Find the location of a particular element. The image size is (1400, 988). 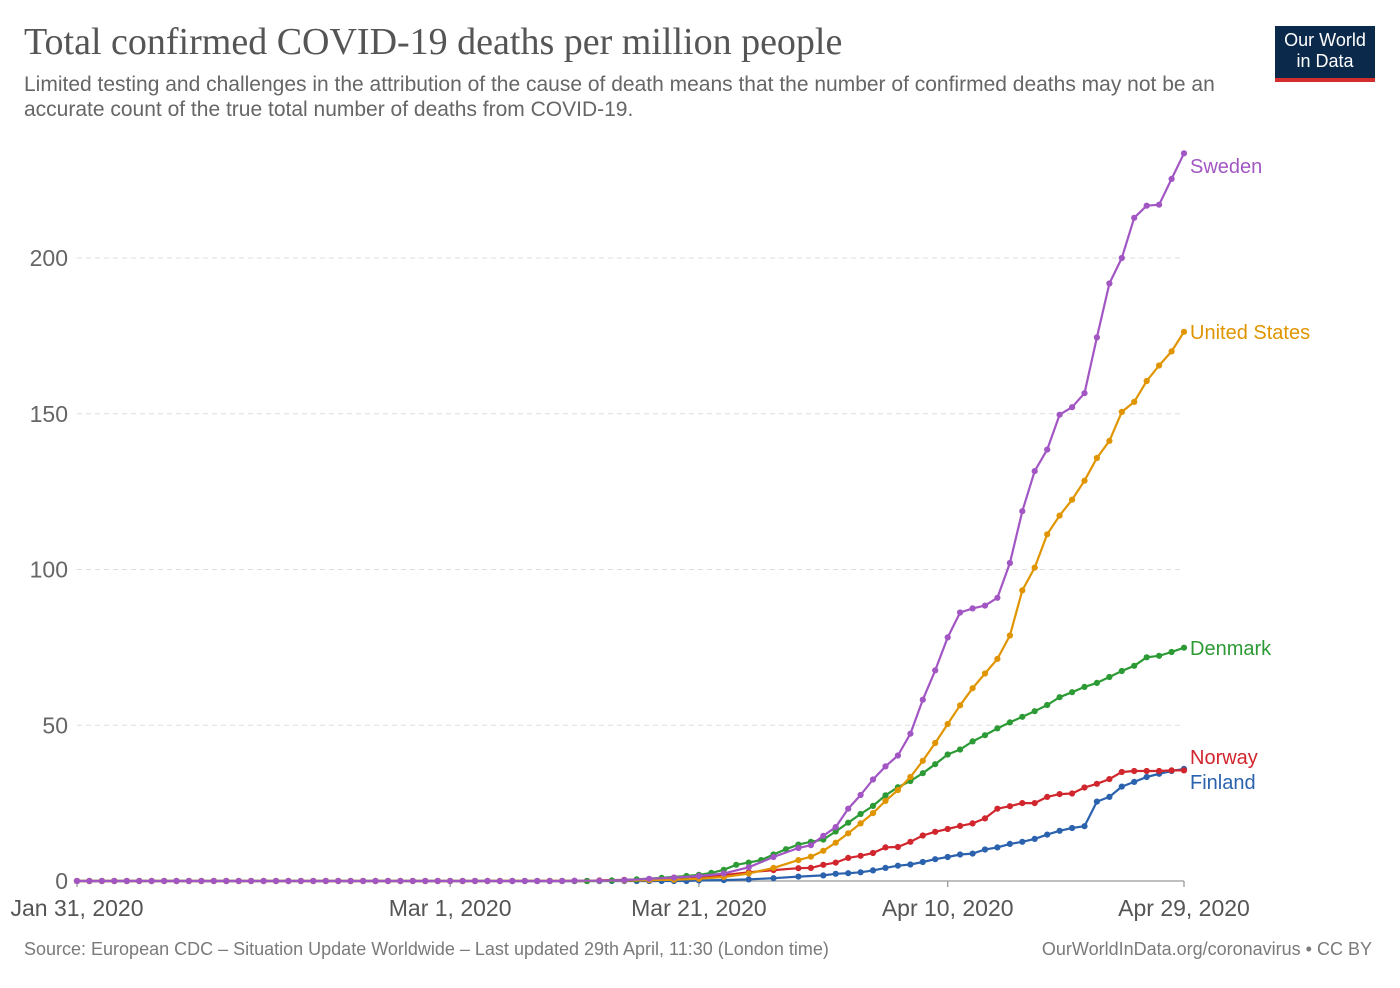

y-tick-label: 100 is located at coordinates (49, 570).